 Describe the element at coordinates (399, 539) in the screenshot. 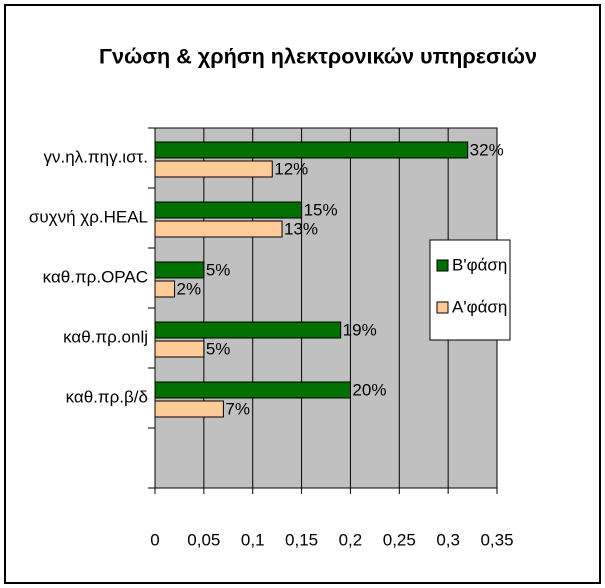

I see `x-tick-label: 0,25` at that location.